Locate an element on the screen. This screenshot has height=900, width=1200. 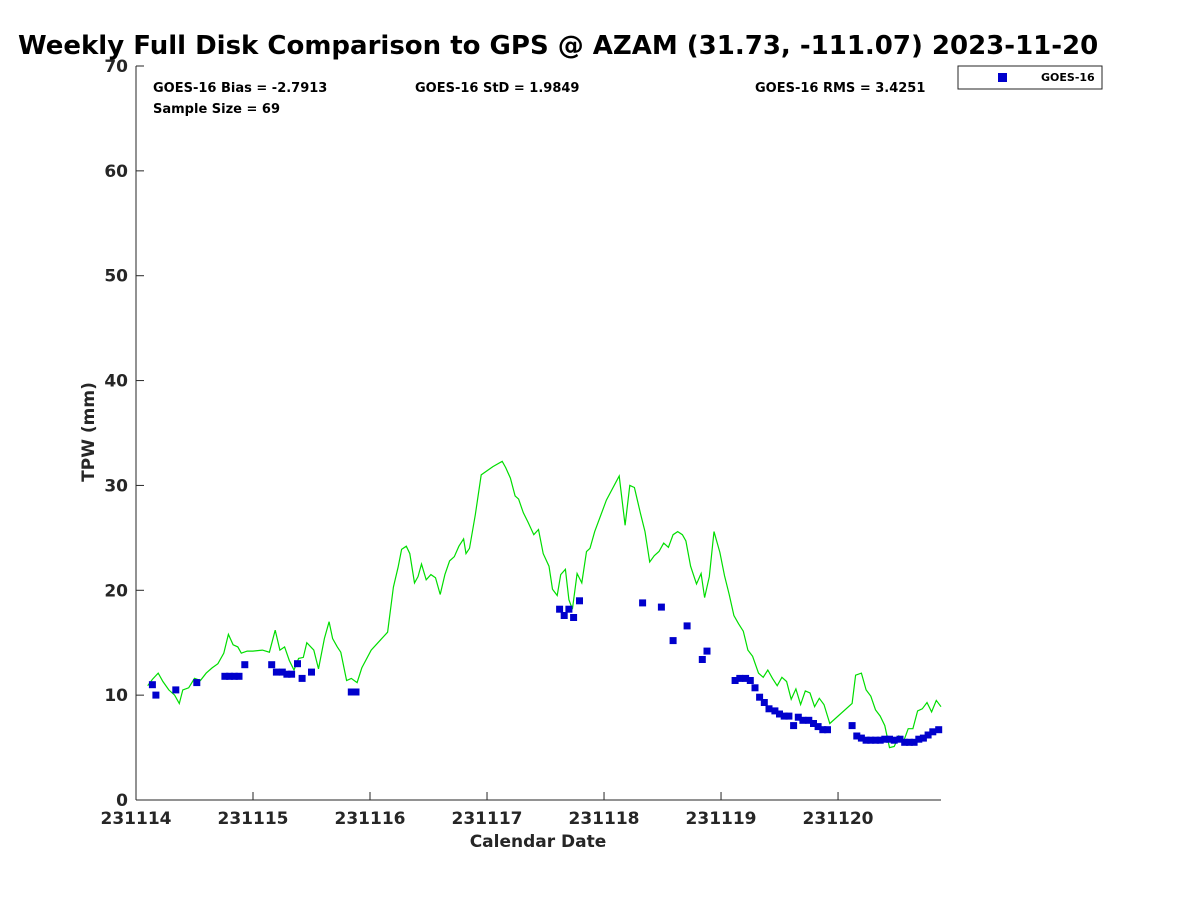
legend-label-goes16: GOES-16 is located at coordinates (1068, 77).